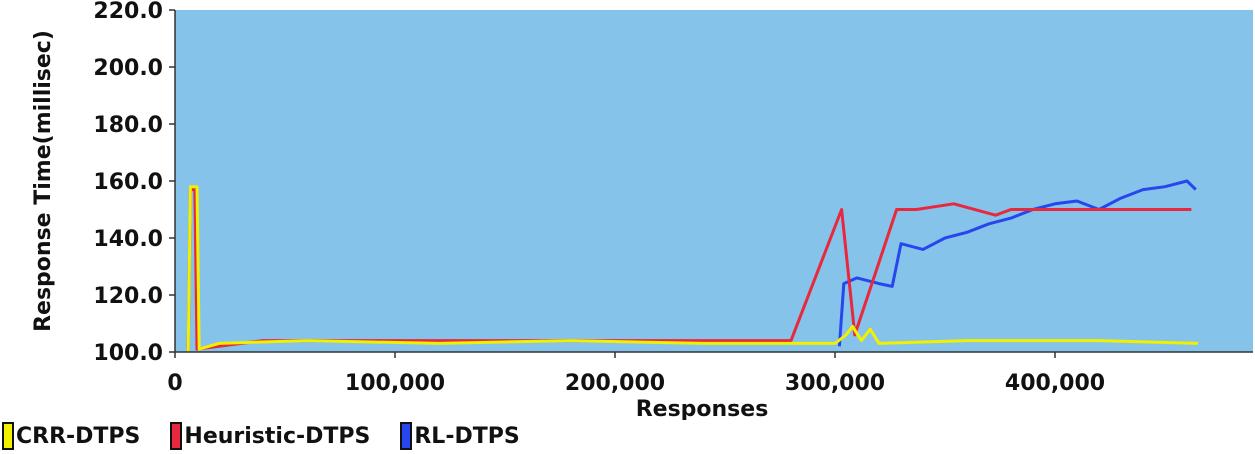 This screenshot has width=1255, height=454. What do you see at coordinates (128, 353) in the screenshot?
I see `y-tick-label: 100.0` at bounding box center [128, 353].